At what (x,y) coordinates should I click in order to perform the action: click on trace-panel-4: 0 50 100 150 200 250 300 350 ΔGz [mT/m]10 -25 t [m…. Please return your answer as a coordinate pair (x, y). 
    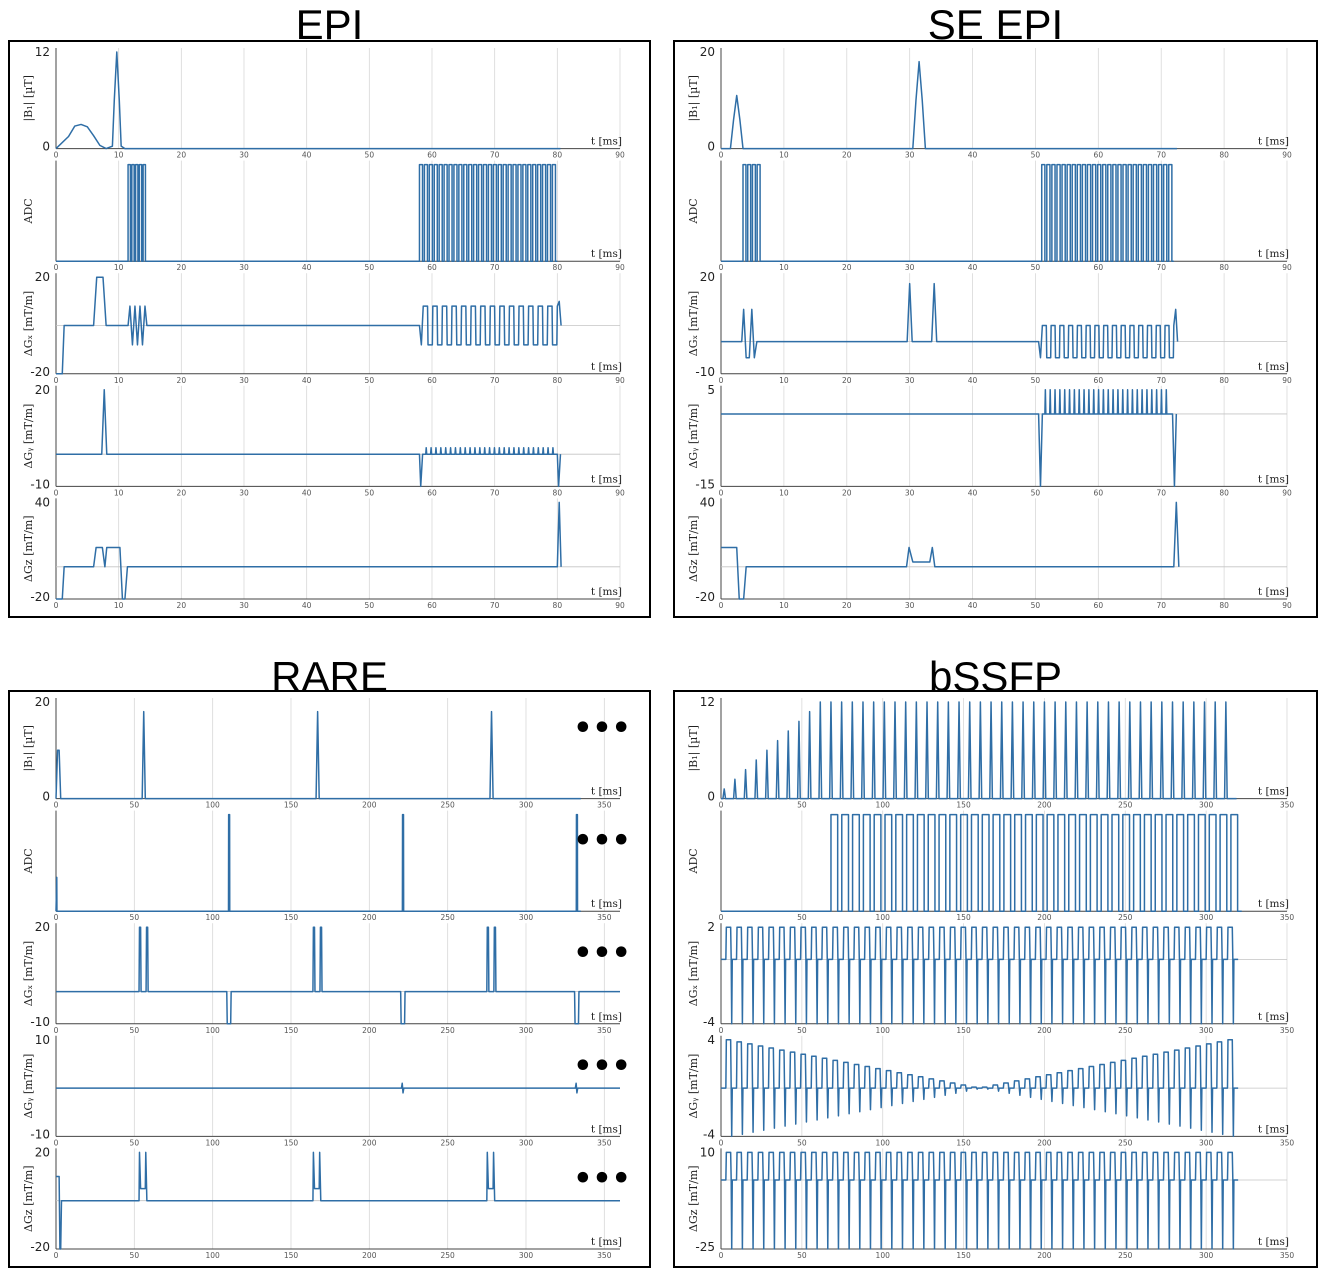
    Looking at the image, I should click on (990, 1202).